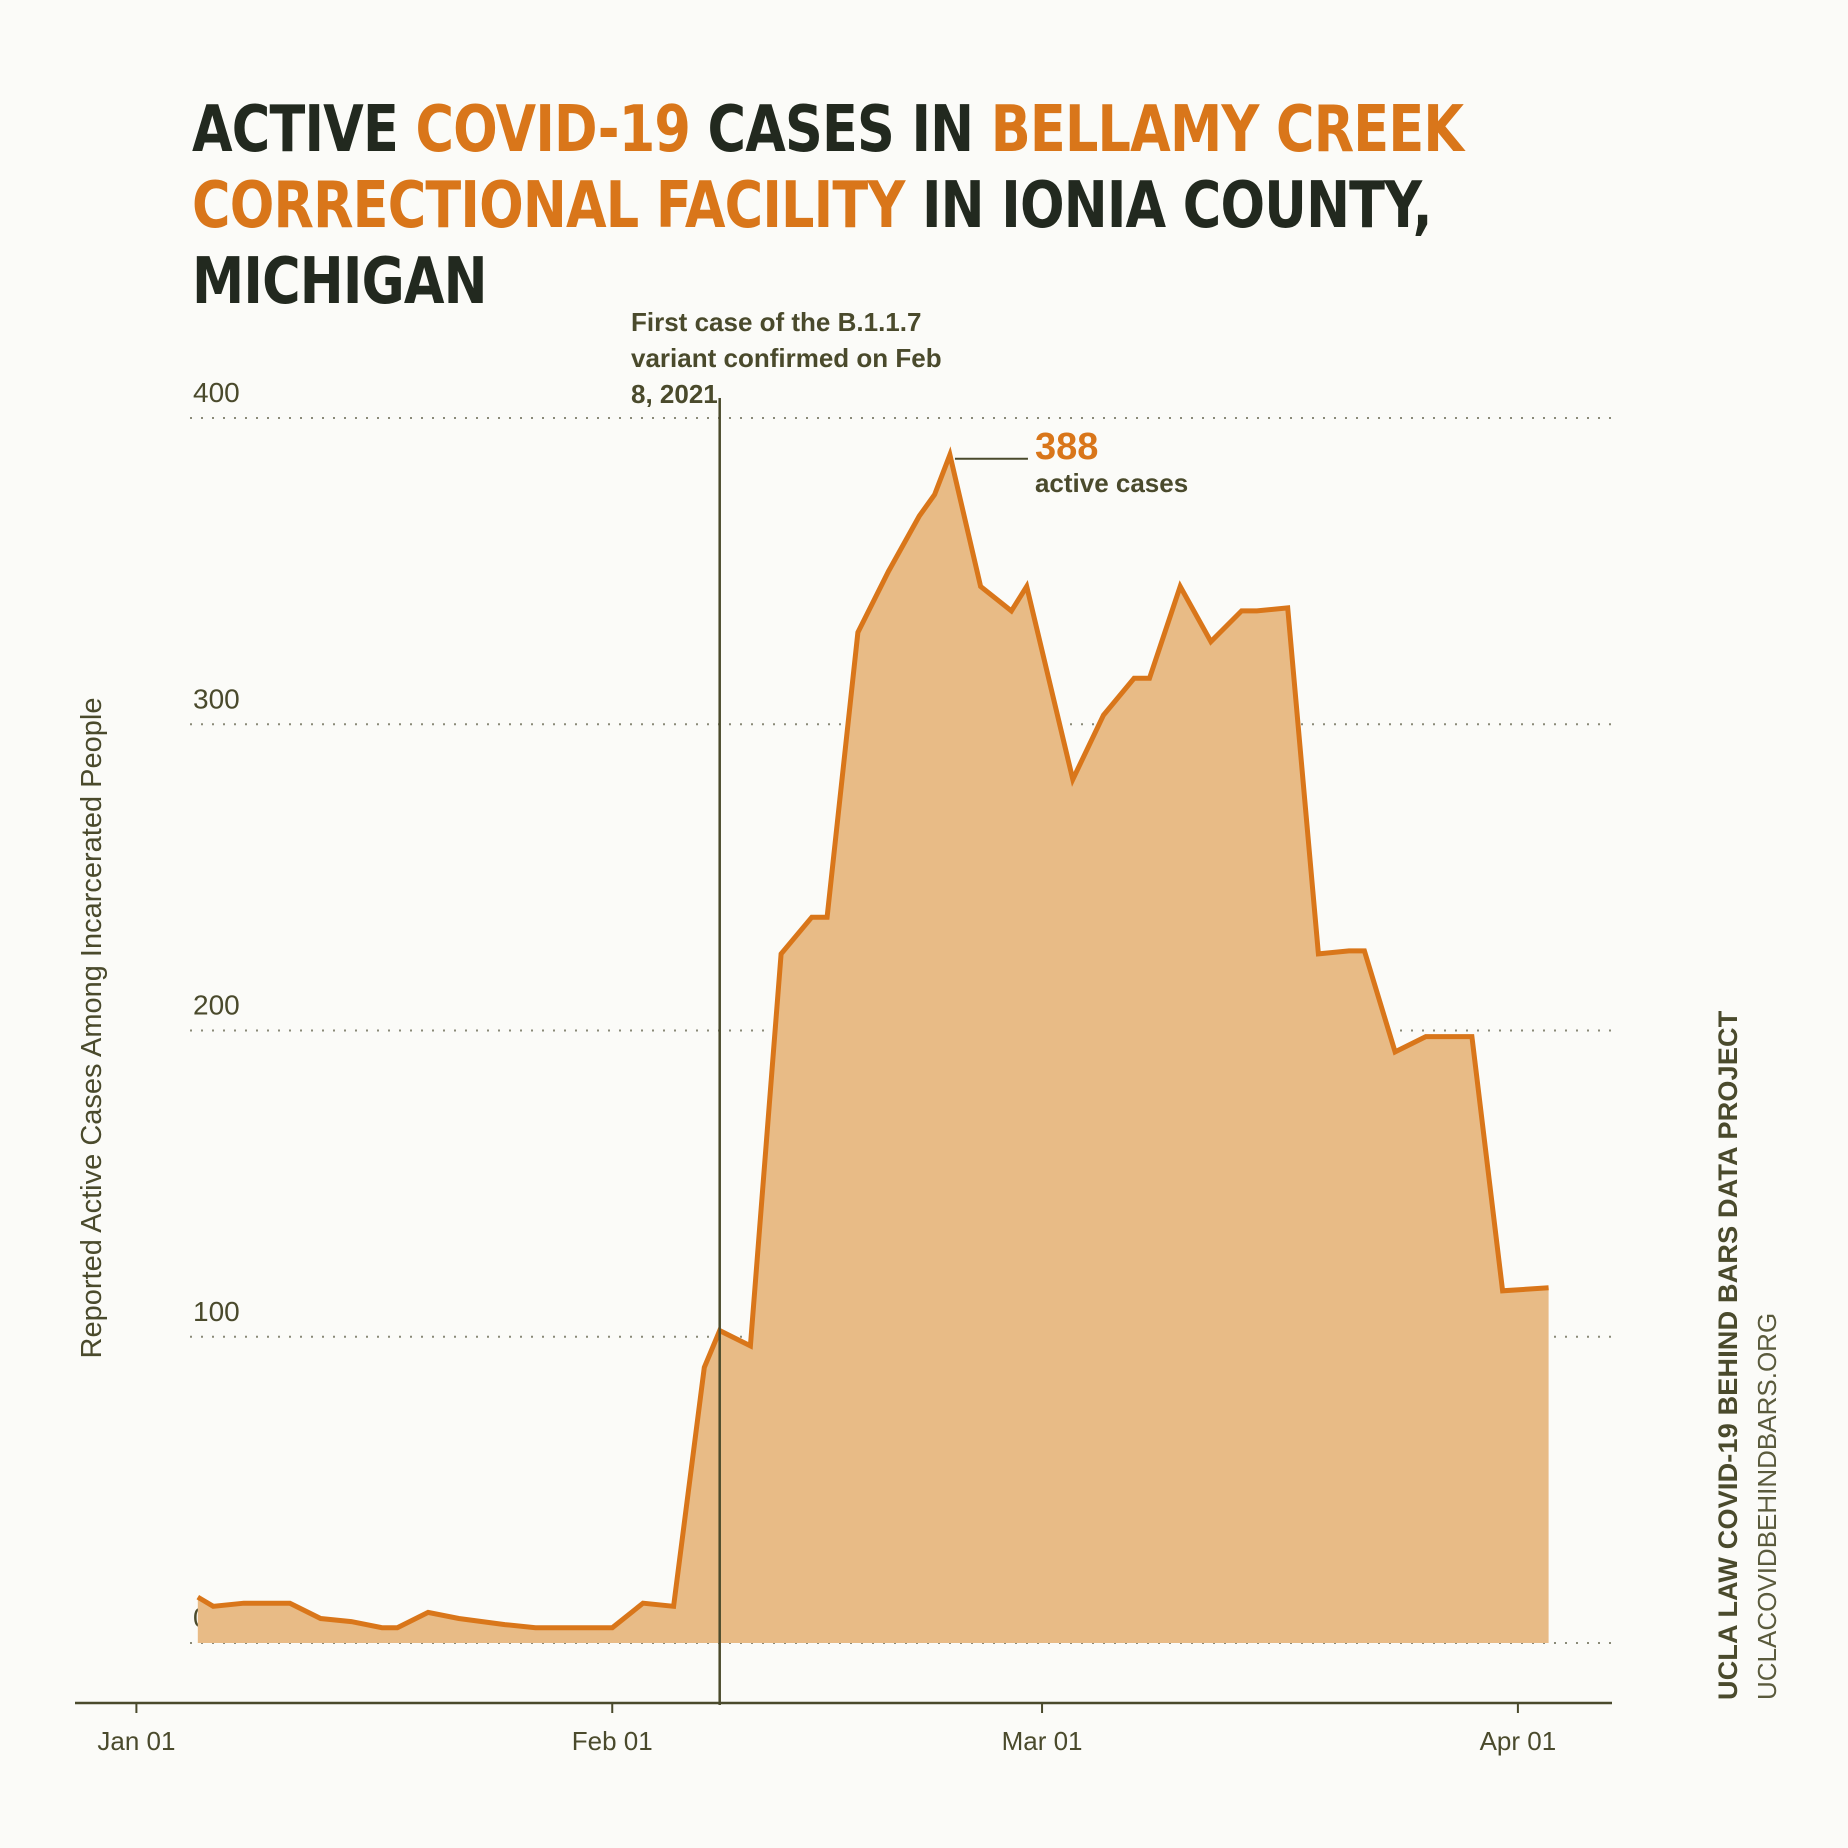 The width and height of the screenshot is (1848, 1848). What do you see at coordinates (1042, 1741) in the screenshot?
I see `x-tick-label: Mar 01` at bounding box center [1042, 1741].